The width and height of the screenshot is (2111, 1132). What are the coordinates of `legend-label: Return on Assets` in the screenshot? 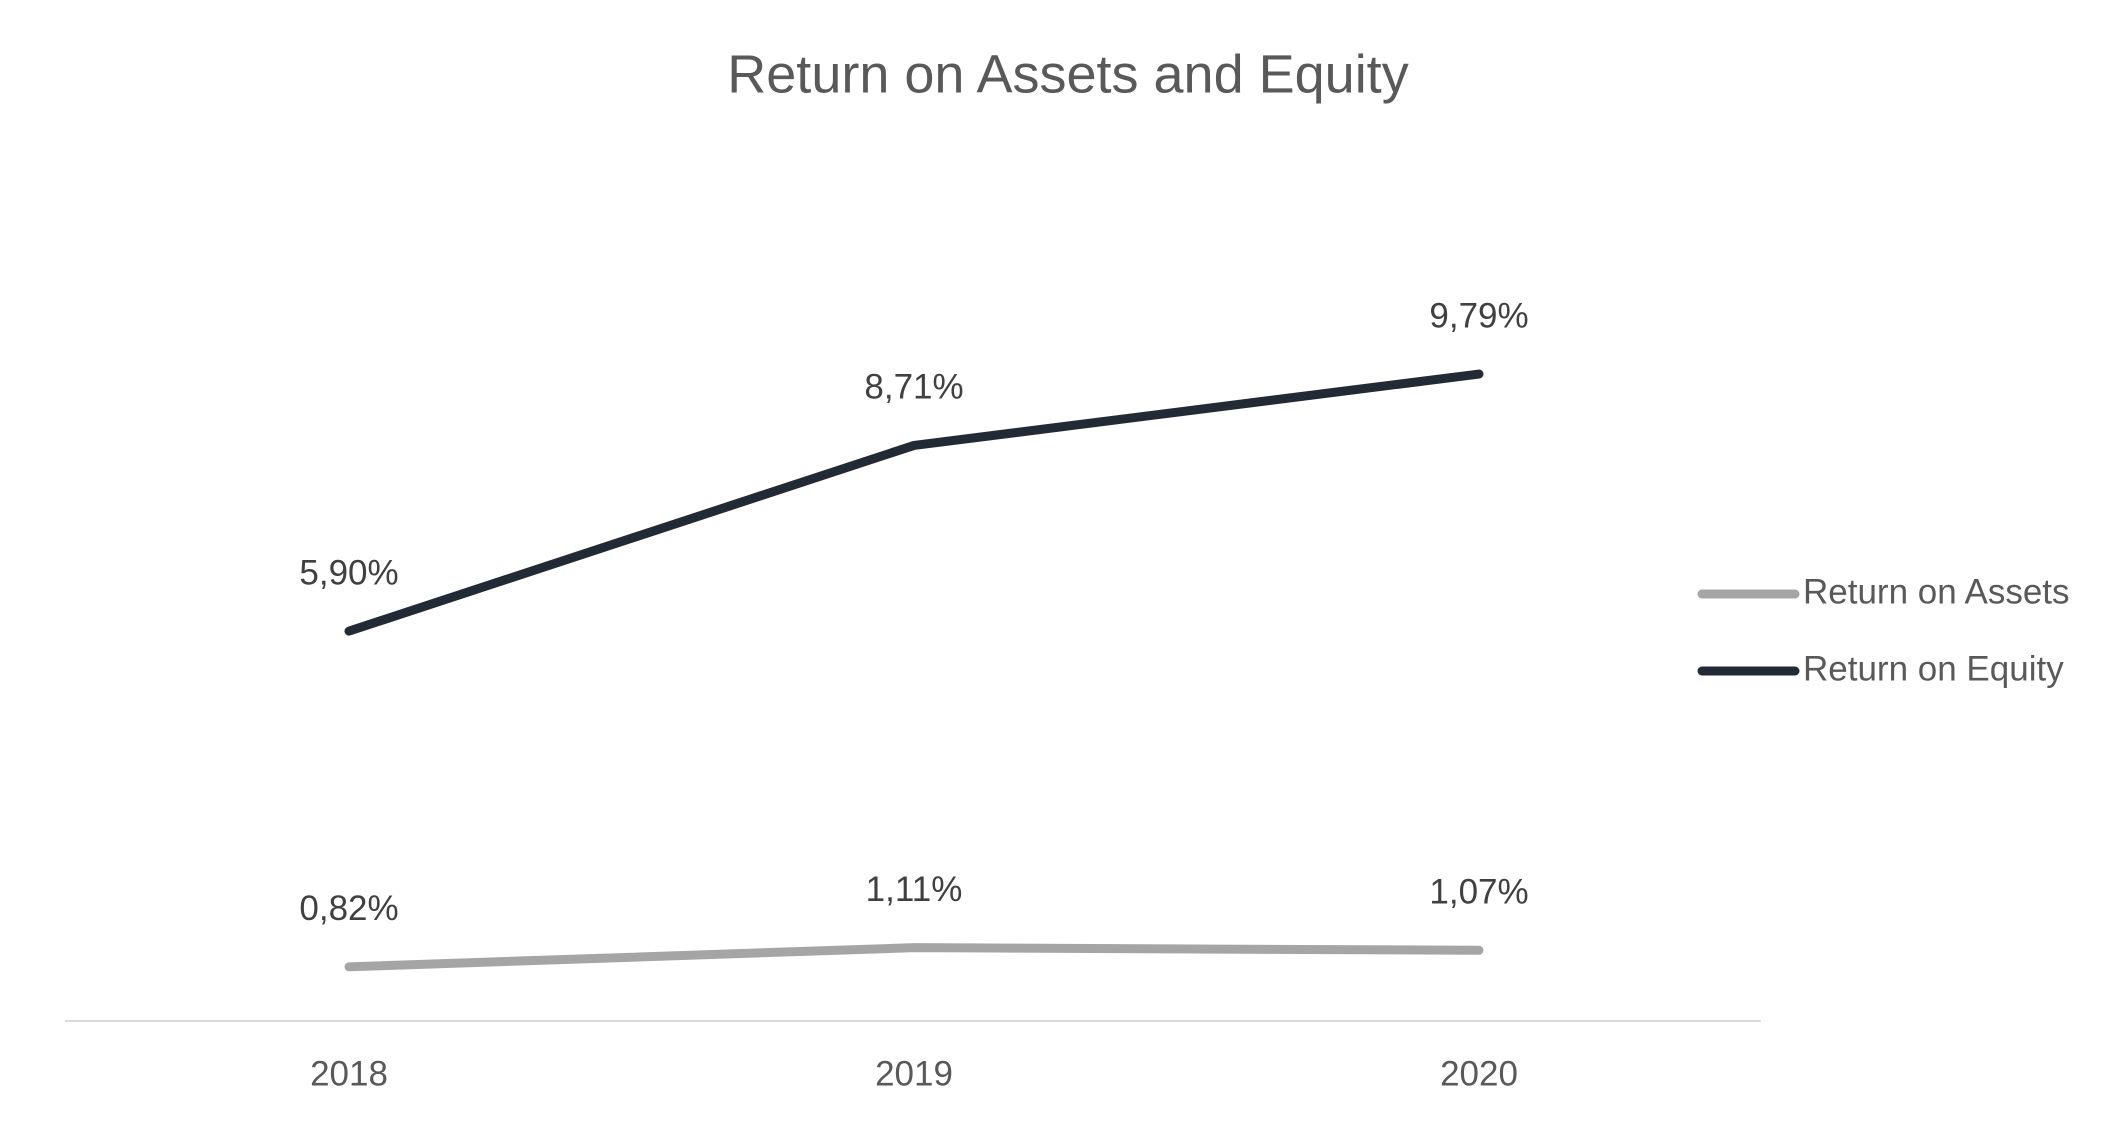 It's located at (1936, 591).